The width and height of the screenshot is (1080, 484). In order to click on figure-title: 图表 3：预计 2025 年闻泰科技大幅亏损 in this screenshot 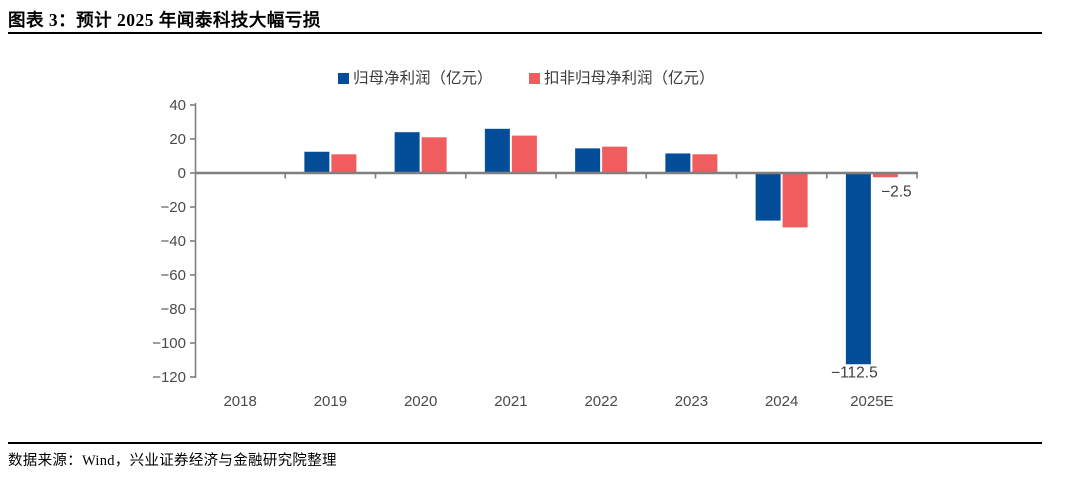, I will do `click(164, 20)`.